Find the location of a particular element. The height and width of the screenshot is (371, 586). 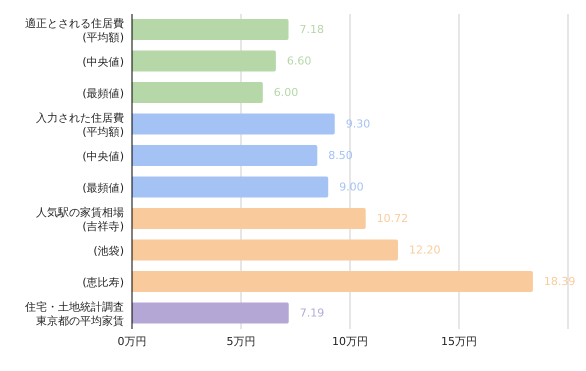

y-tick-label: (恵比寿) is located at coordinates (103, 281).